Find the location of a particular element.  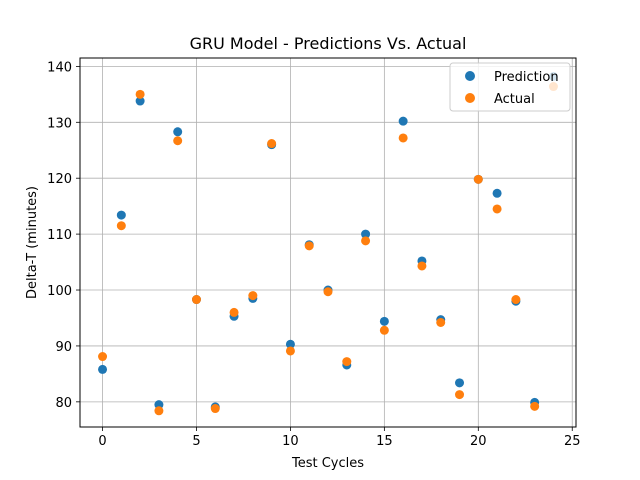

legend: Prediction Actual is located at coordinates (510, 87).